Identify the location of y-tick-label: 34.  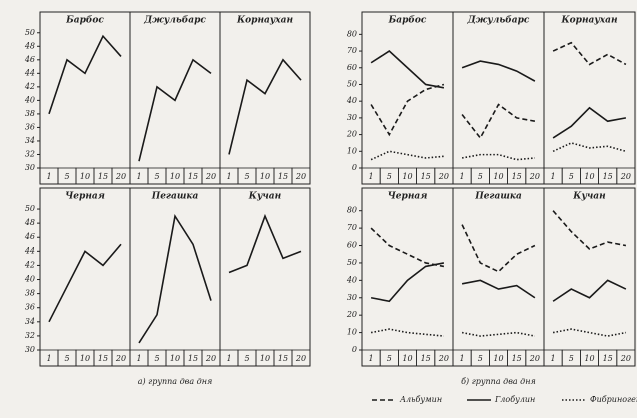
(30, 140).